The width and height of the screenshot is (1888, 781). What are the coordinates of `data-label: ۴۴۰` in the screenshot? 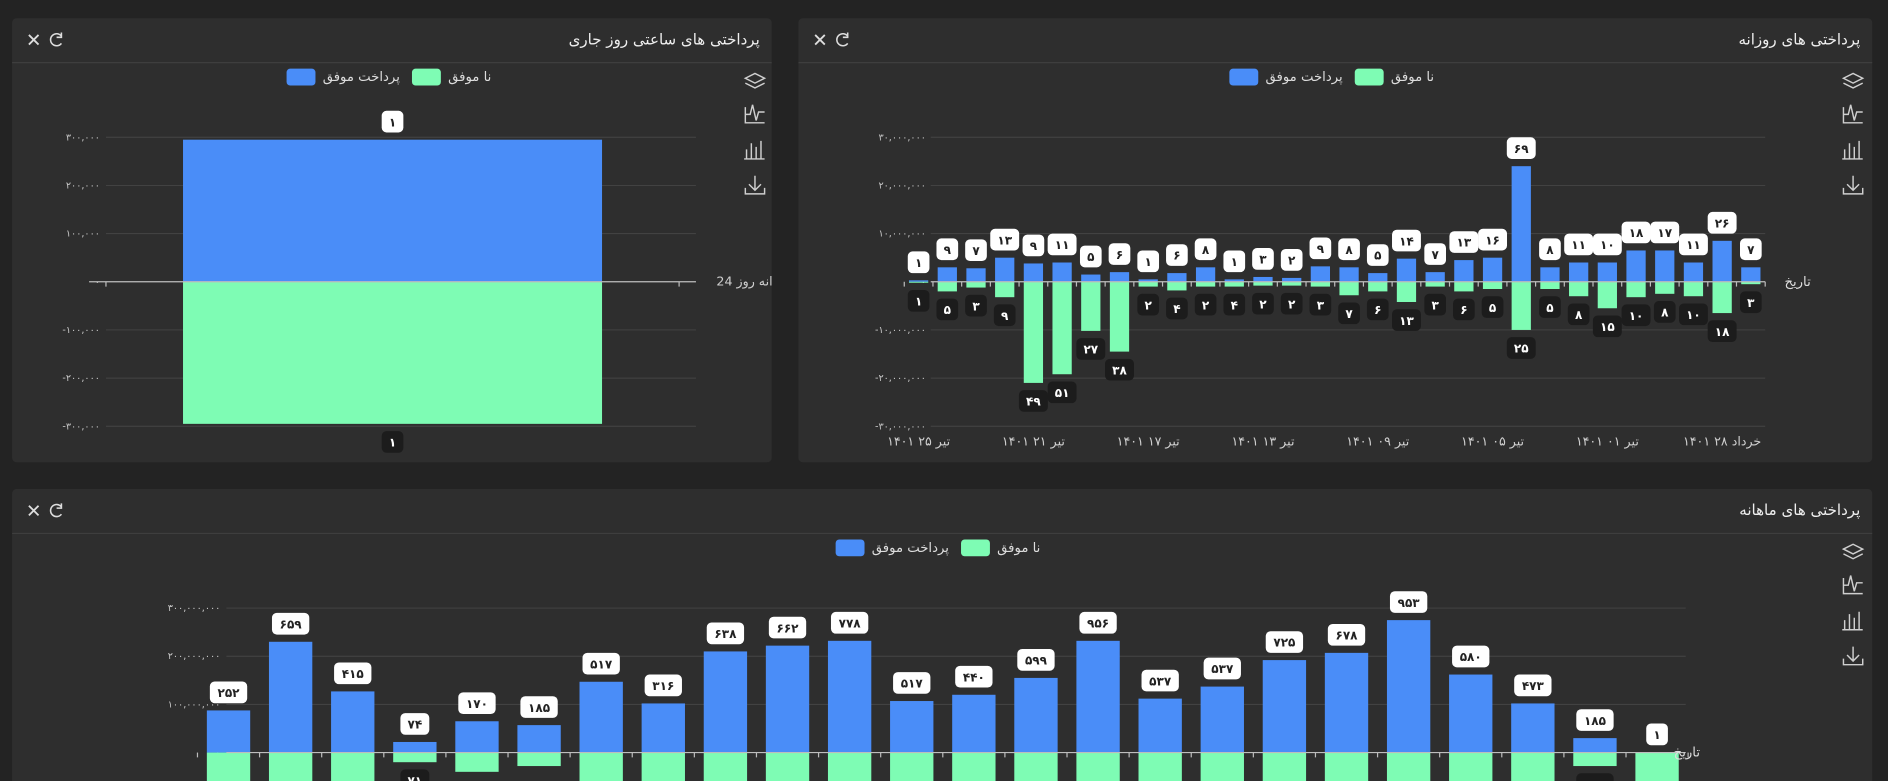 It's located at (974, 677).